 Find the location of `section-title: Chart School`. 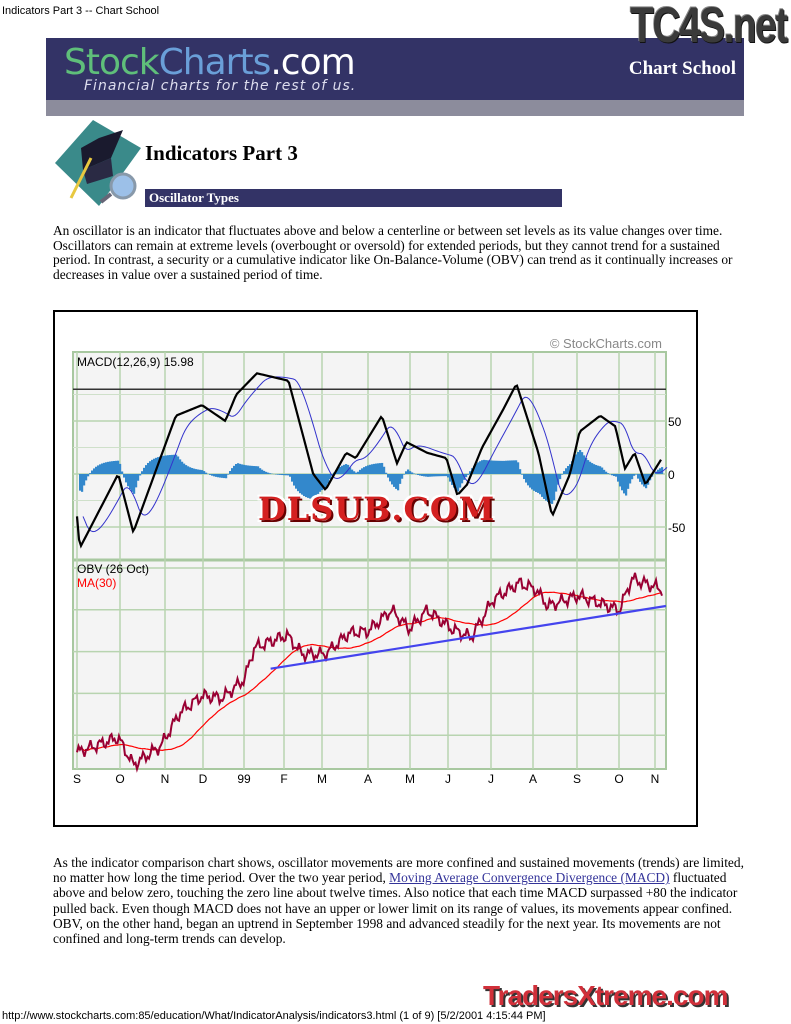

section-title: Chart School is located at coordinates (682, 68).